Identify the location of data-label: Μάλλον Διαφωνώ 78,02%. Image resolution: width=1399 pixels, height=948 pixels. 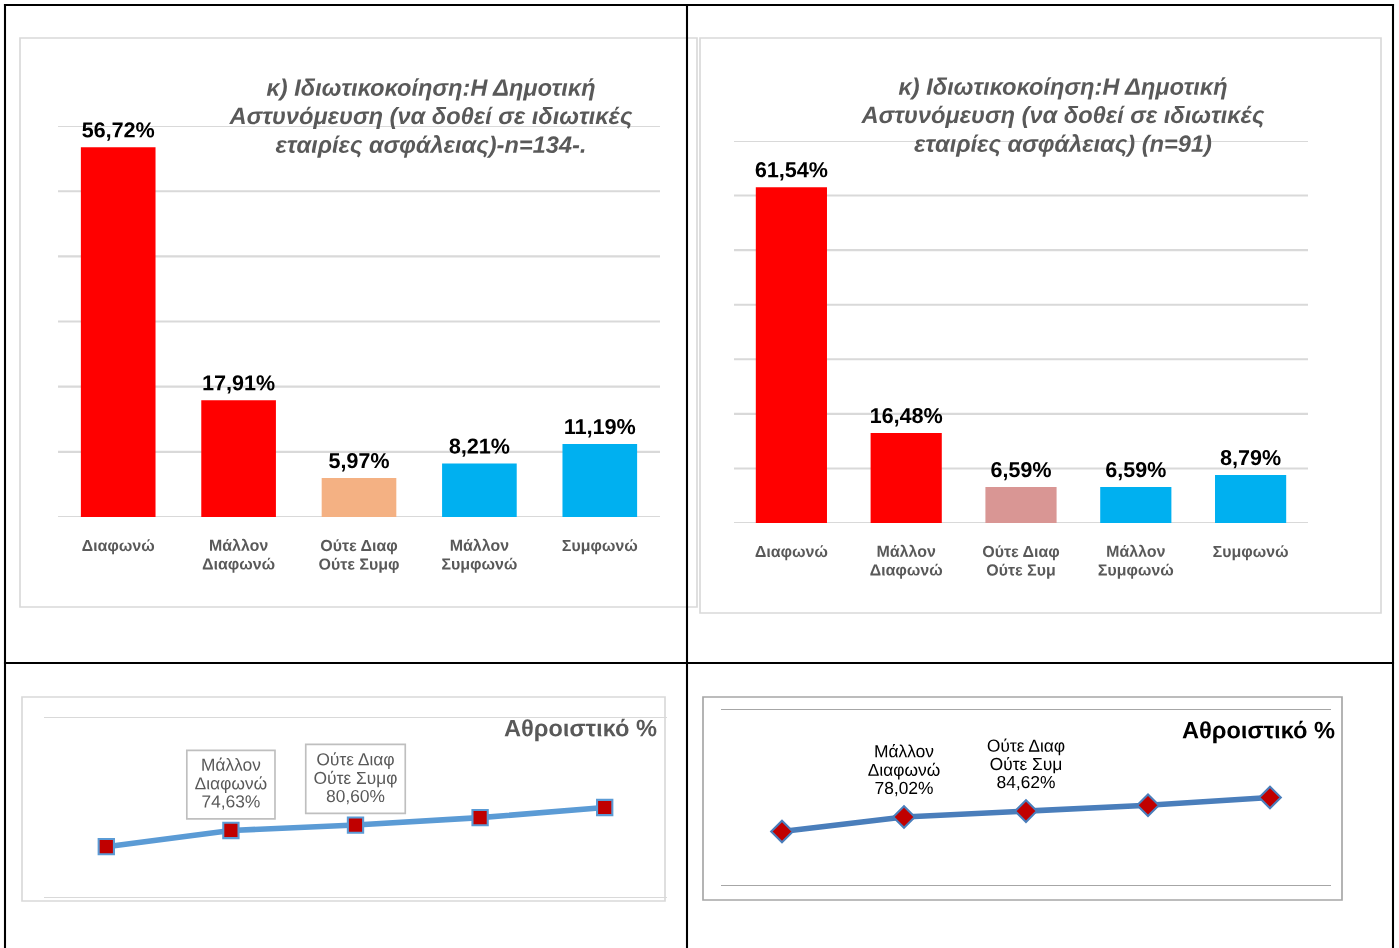
(904, 770).